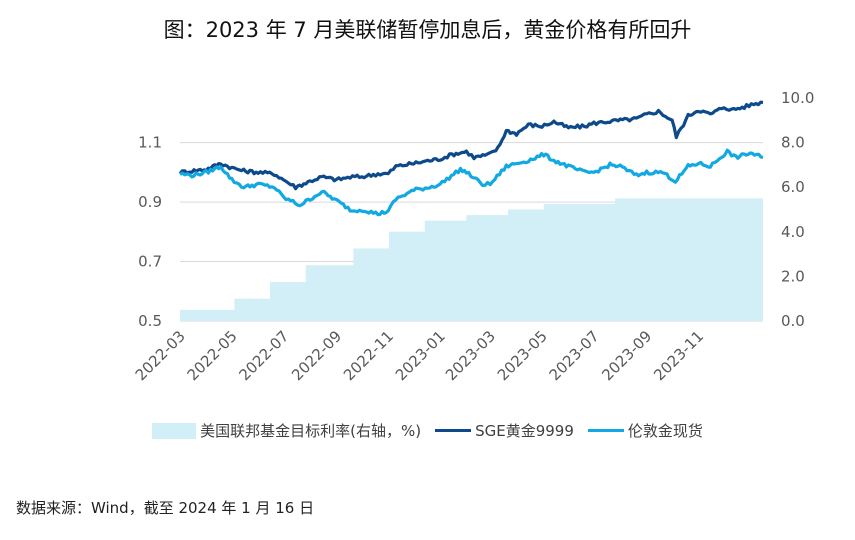 Image resolution: width=855 pixels, height=540 pixels. I want to click on x-tick-3: 2022-09, so click(316, 355).